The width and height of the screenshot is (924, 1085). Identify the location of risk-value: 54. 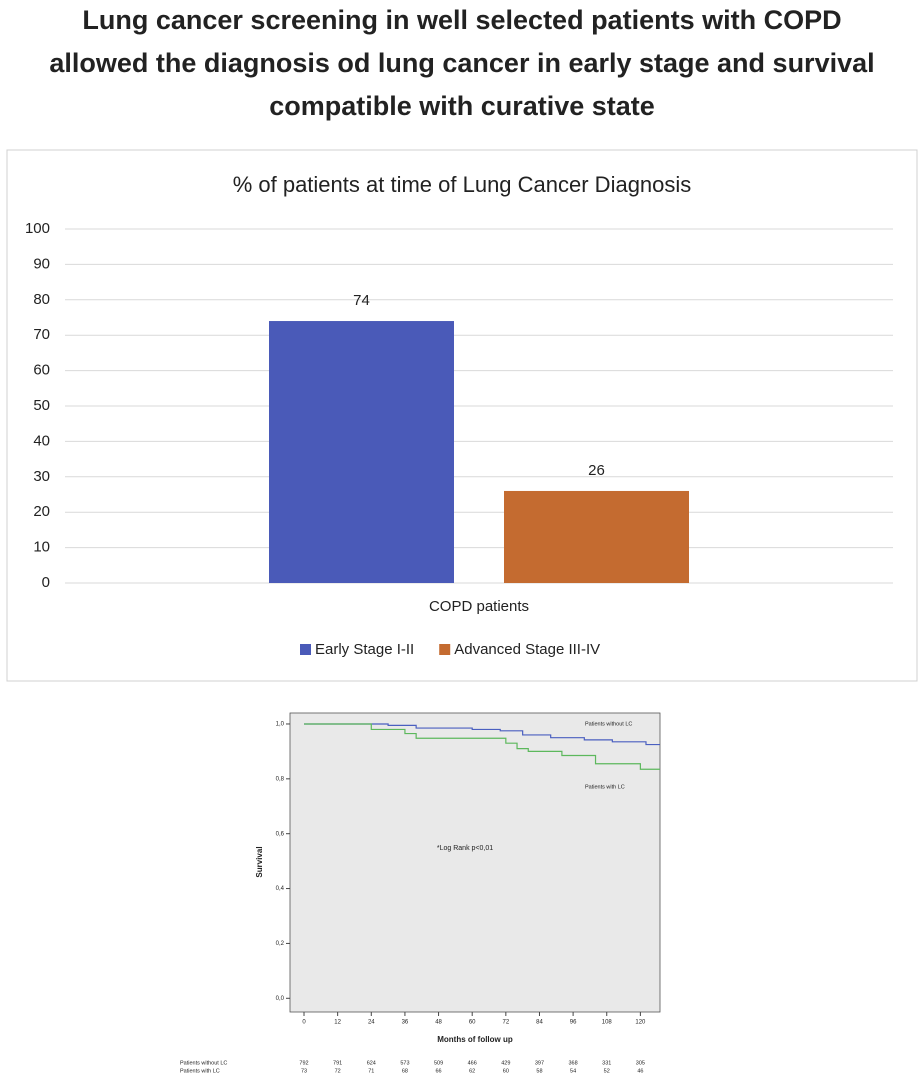
(573, 1071).